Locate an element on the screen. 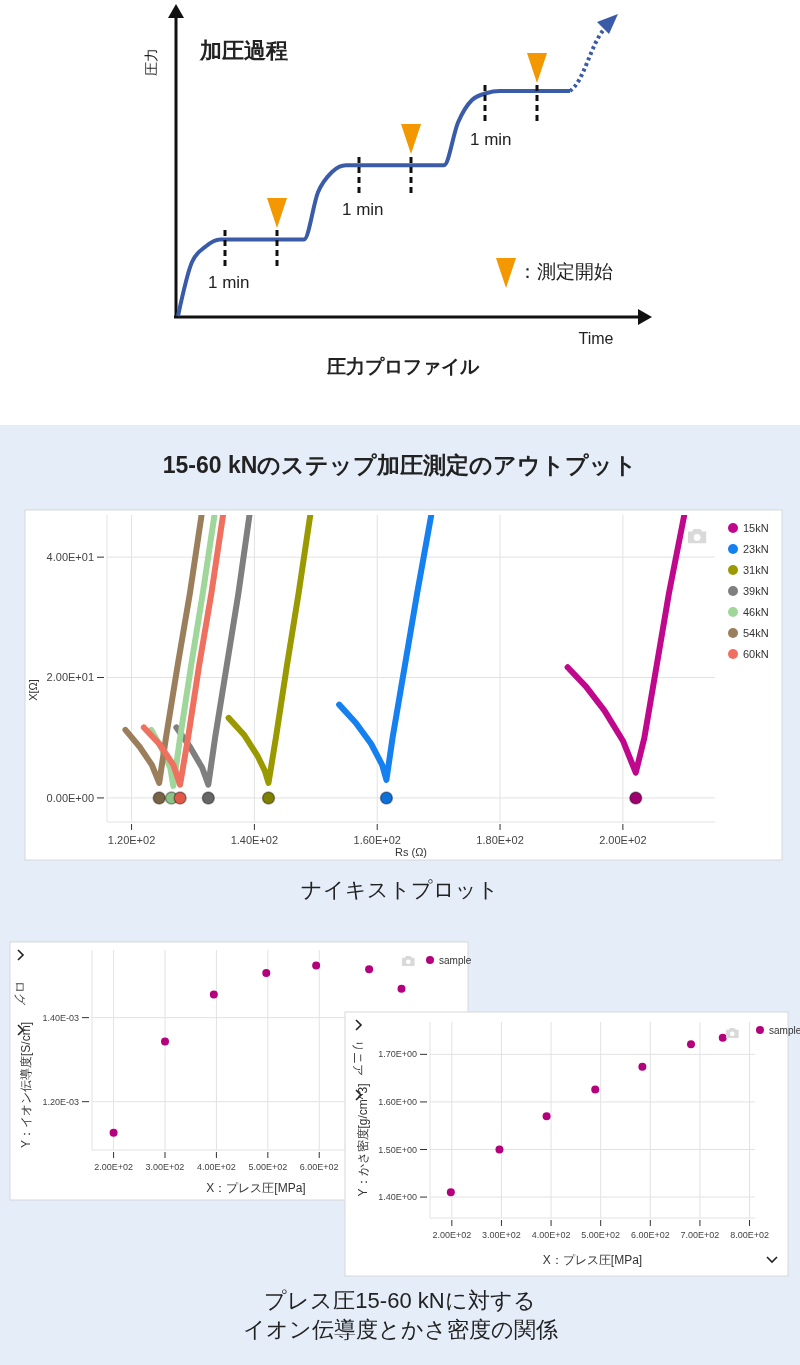 This screenshot has width=800, height=1365. y-tick-label: 1.60E+00 is located at coordinates (397, 1102).